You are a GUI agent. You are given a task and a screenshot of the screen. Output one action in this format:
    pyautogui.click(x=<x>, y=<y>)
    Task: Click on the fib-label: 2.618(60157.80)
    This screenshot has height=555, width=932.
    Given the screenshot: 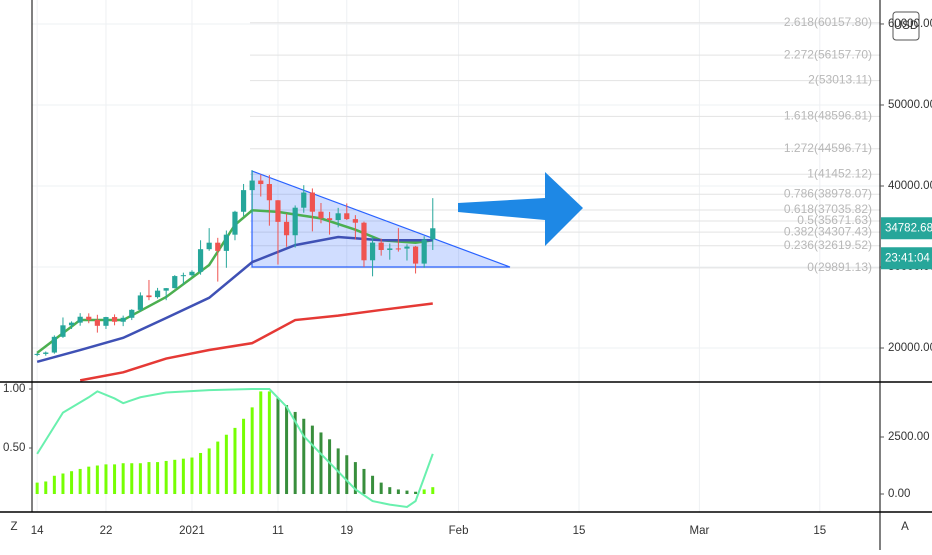 What is the action you would take?
    pyautogui.click(x=828, y=22)
    